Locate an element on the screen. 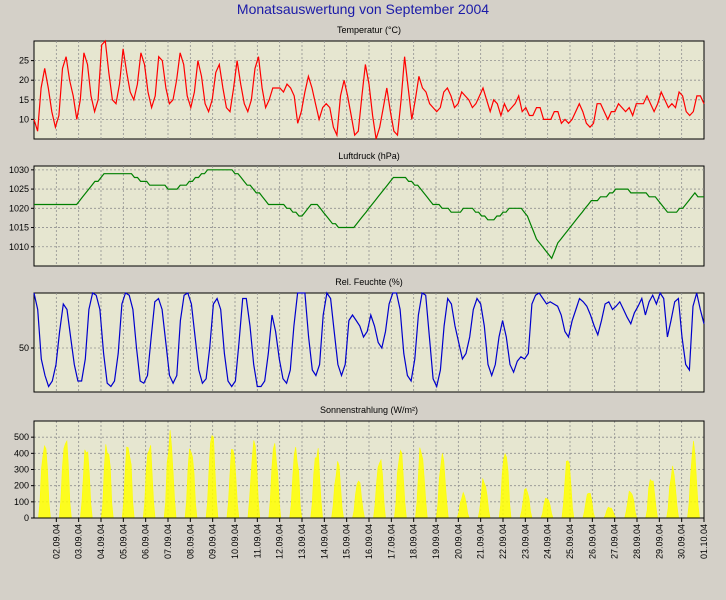  y-tick-label-pressure: 1015 is located at coordinates (19, 228).